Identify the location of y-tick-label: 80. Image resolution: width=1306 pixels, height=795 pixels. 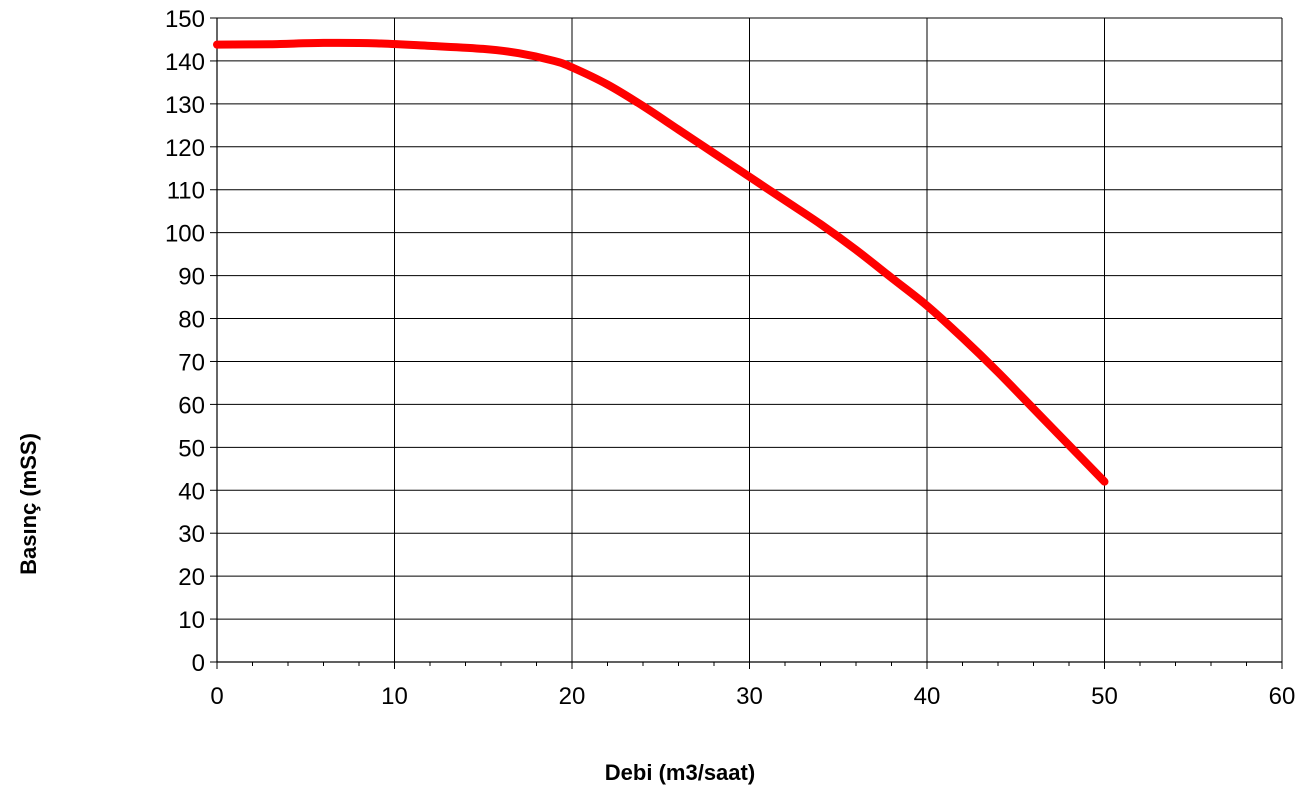
(191, 320).